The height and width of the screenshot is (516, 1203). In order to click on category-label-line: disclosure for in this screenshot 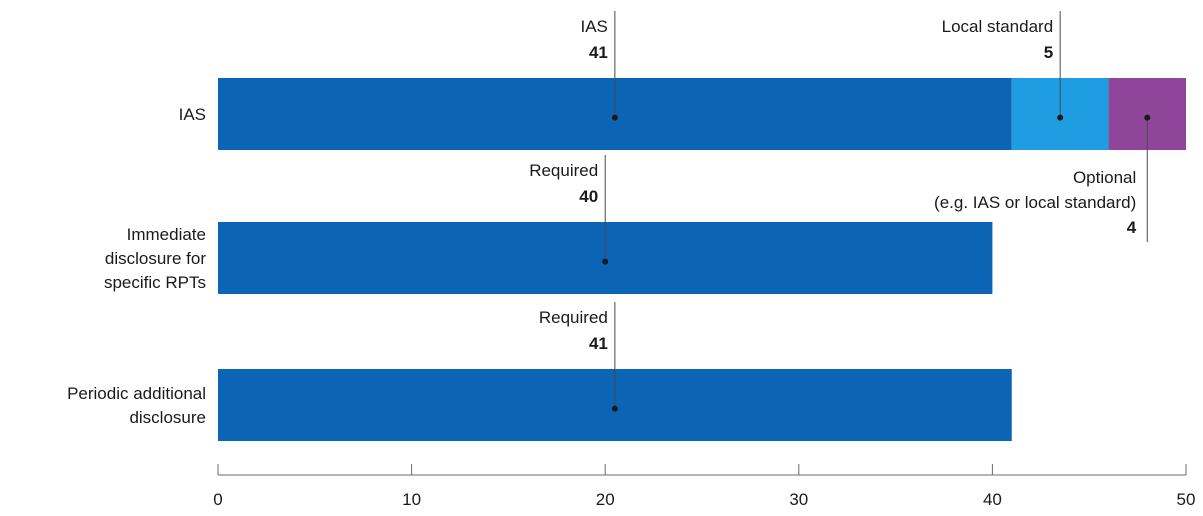, I will do `click(155, 258)`.